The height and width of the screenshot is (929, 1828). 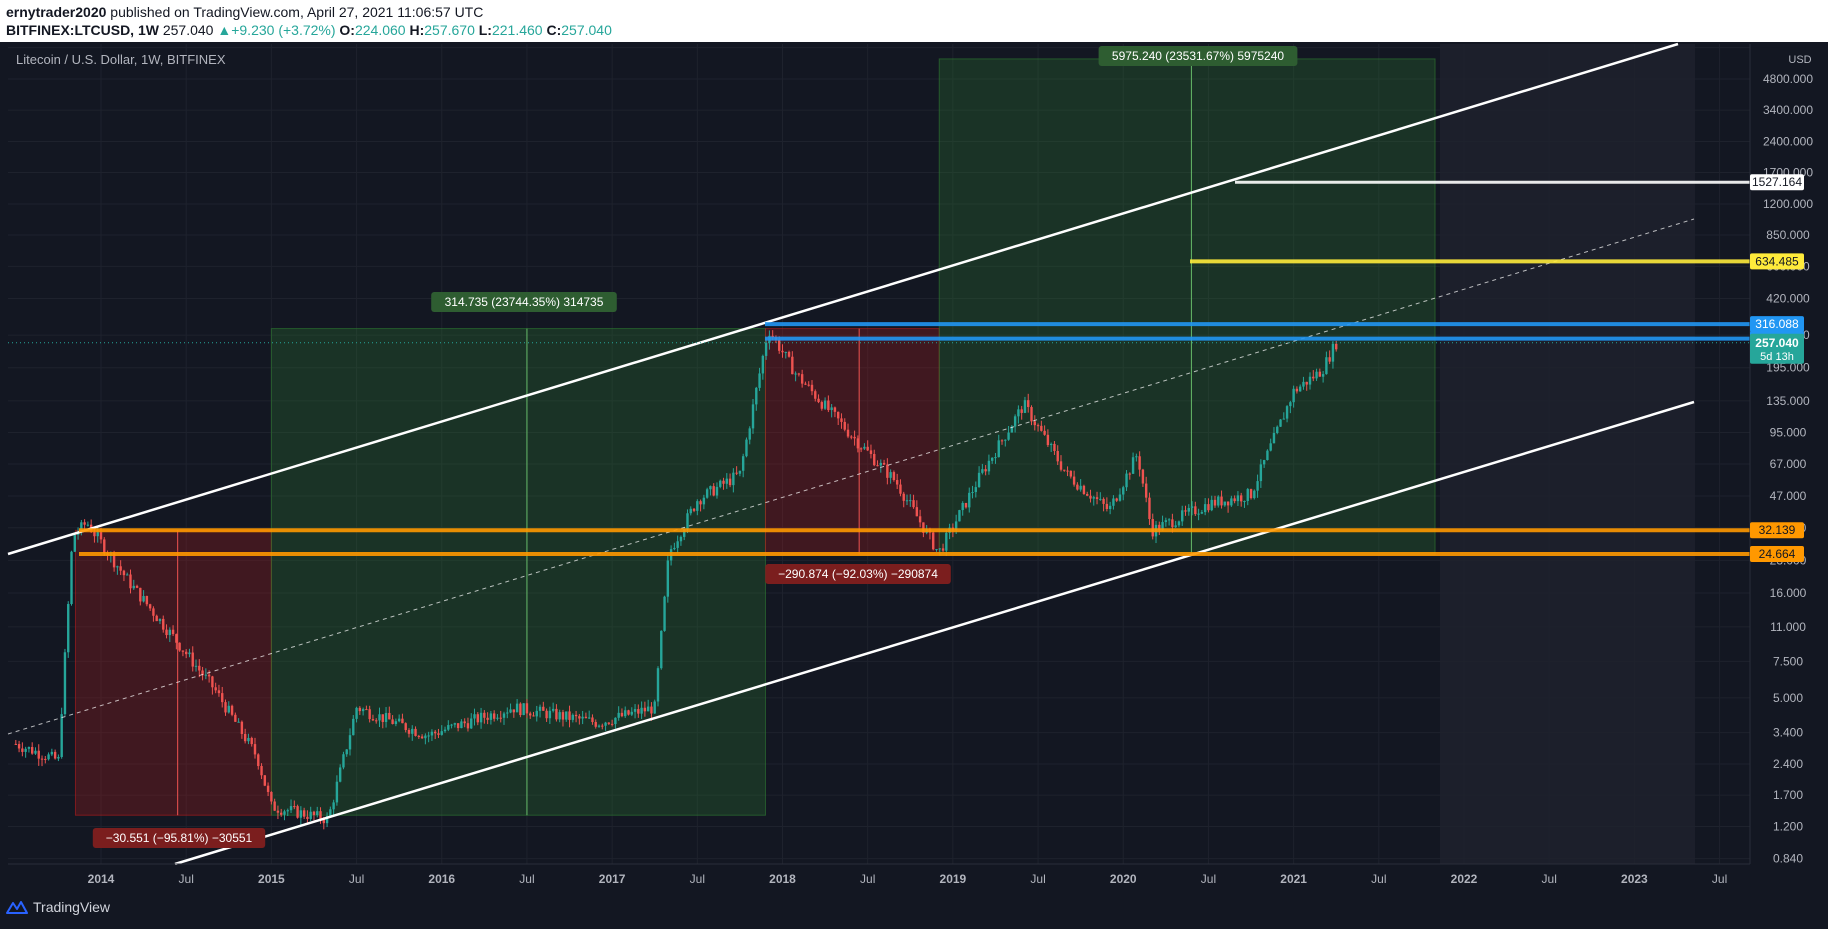 What do you see at coordinates (271, 879) in the screenshot?
I see `time-tick-label: 2015` at bounding box center [271, 879].